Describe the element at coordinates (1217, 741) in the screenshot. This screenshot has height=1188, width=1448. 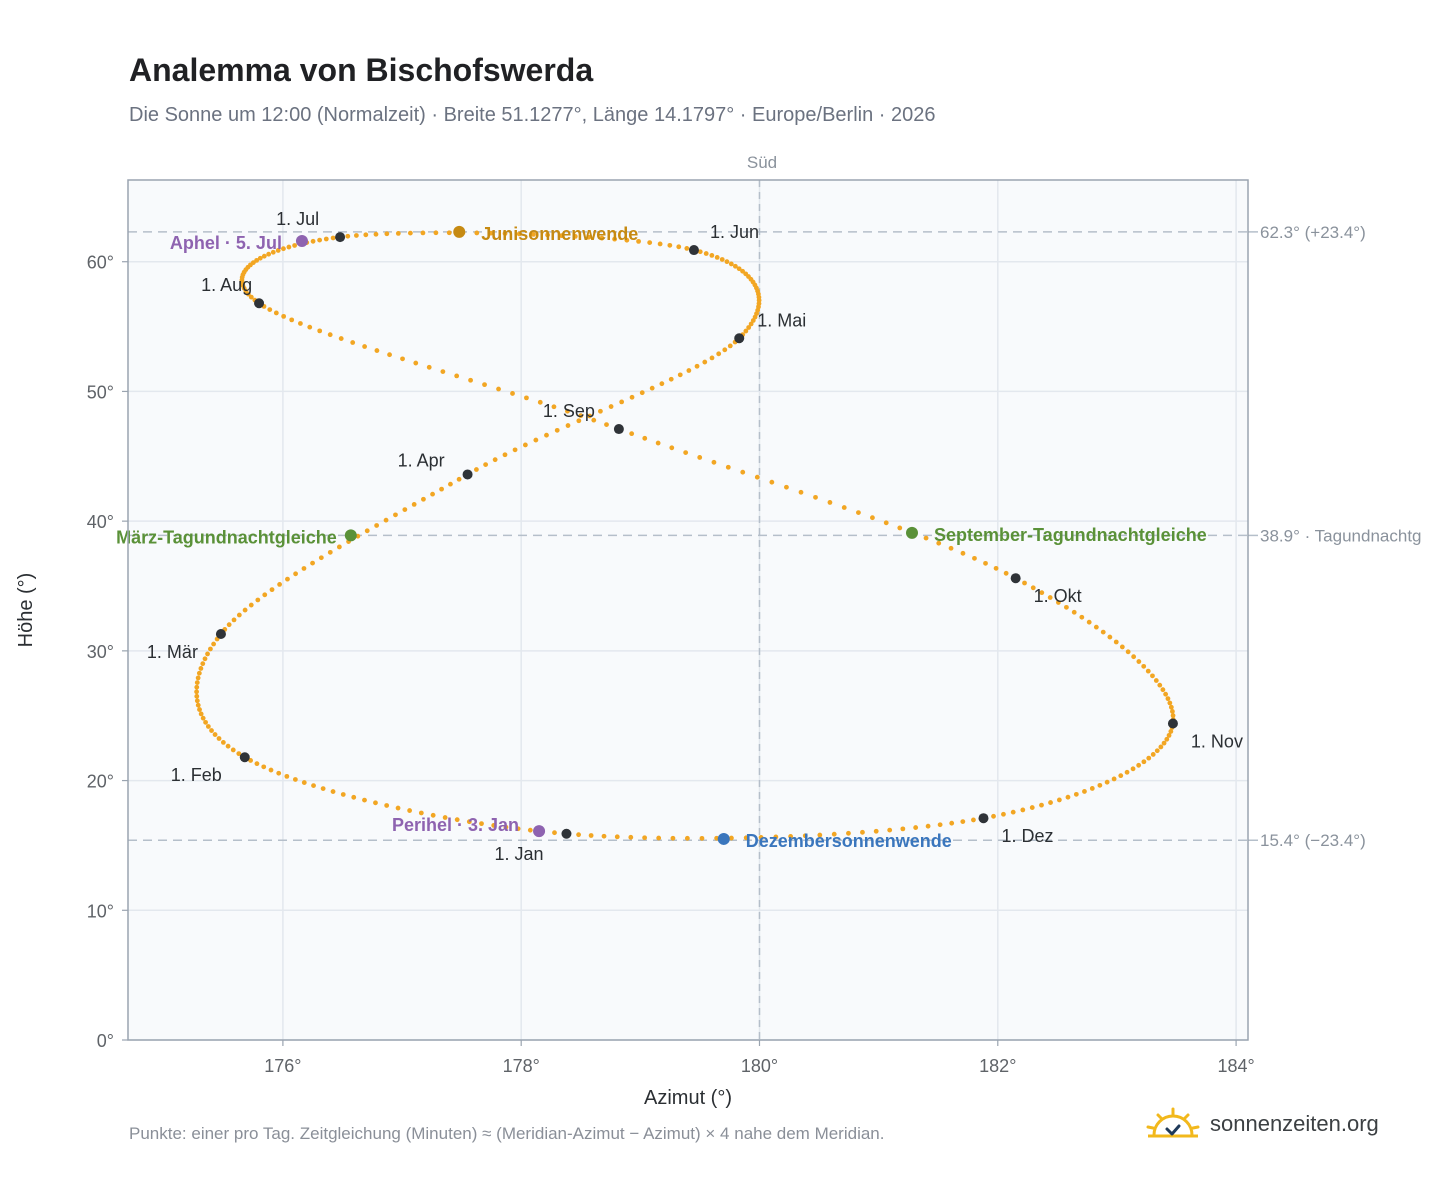
I see `month-label: 1. Nov` at that location.